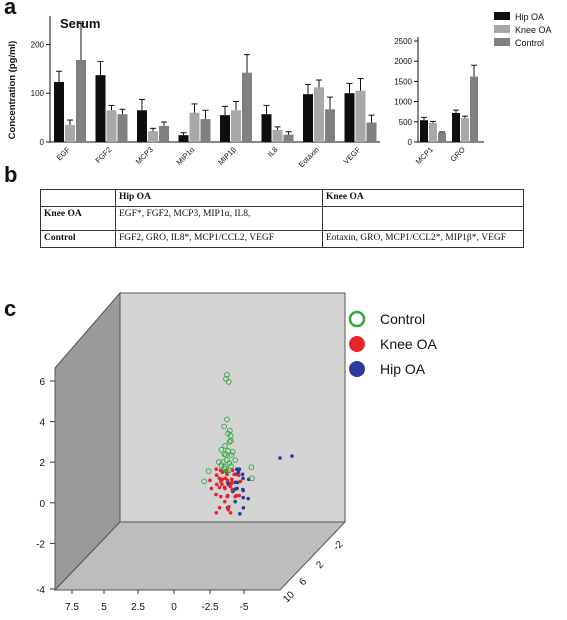 This screenshot has height=620, width=567. Describe the element at coordinates (289, 597) in the screenshot. I see `depth-tick-label: 10` at that location.